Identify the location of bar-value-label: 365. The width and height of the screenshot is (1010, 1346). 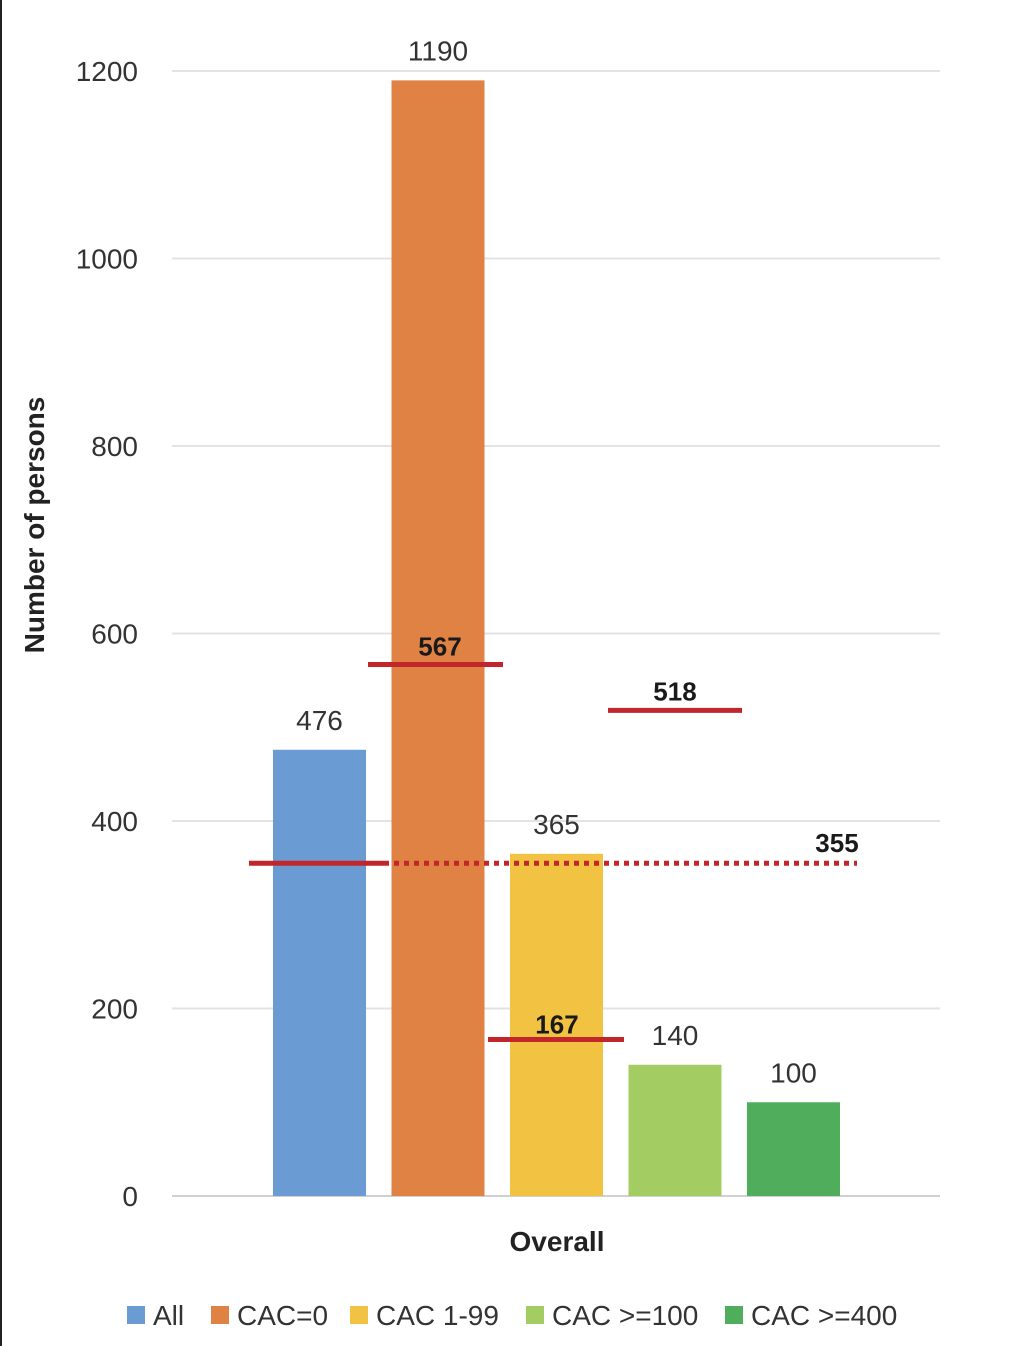
(556, 824).